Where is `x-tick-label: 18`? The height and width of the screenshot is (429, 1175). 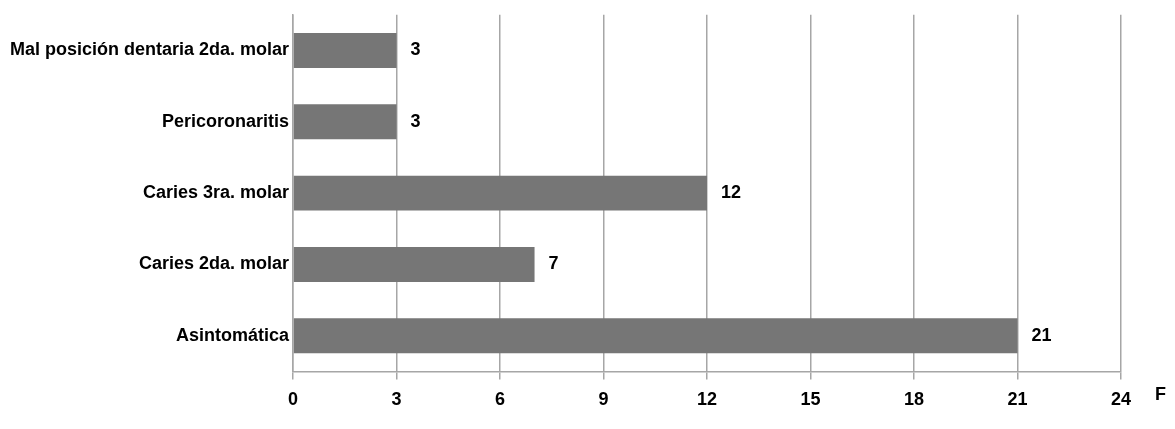 x-tick-label: 18 is located at coordinates (914, 399).